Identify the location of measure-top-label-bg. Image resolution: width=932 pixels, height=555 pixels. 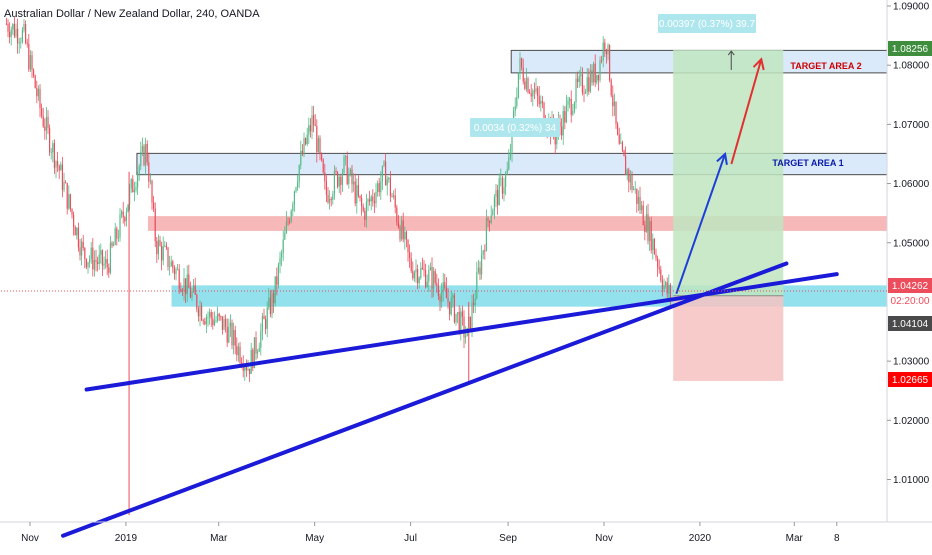
(707, 23).